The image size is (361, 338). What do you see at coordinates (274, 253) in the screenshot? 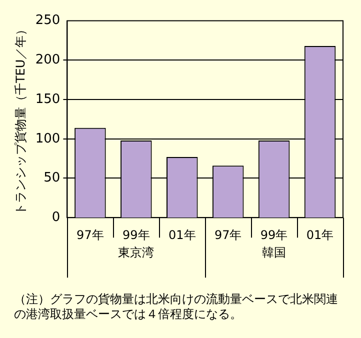
I see `text: 韓国` at bounding box center [274, 253].